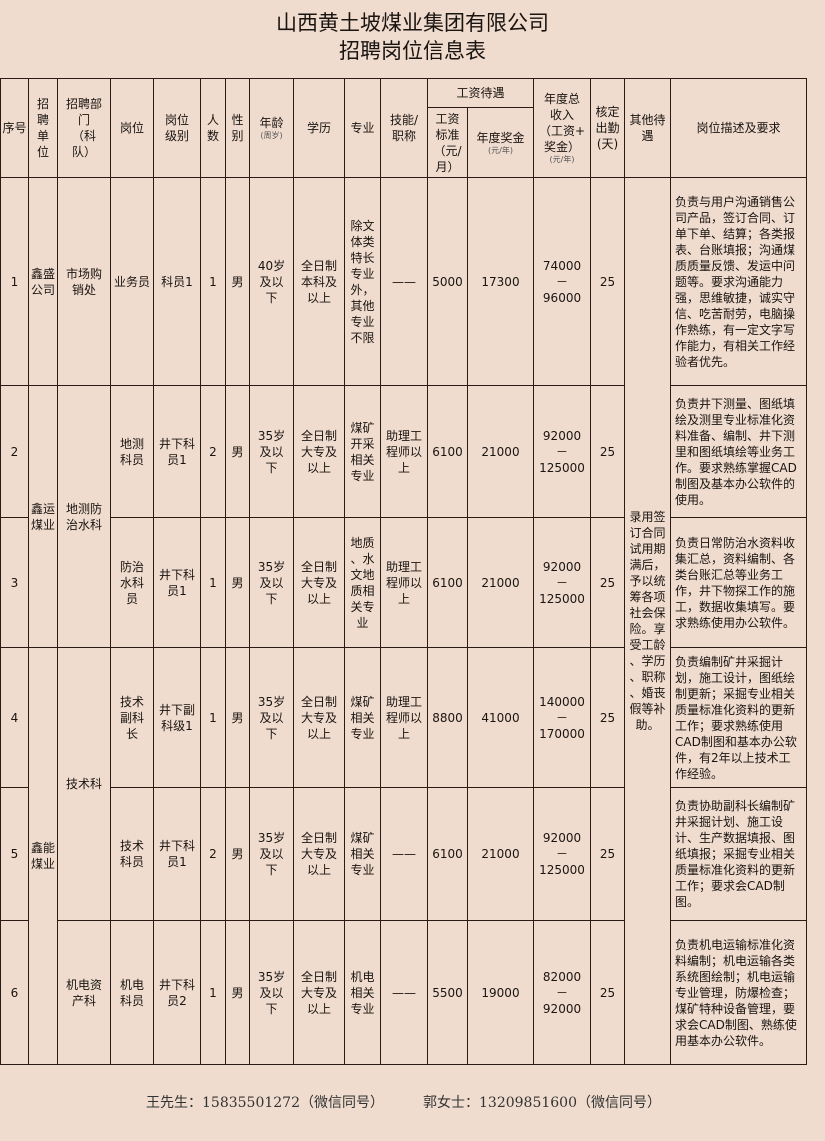  Describe the element at coordinates (14, 582) in the screenshot. I see `cell-seq: 3` at that location.